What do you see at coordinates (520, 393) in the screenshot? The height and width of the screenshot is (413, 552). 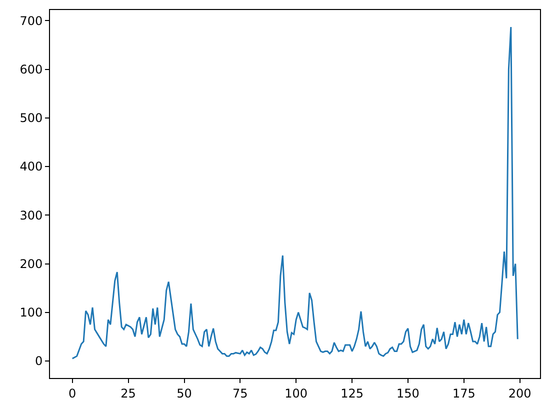 I see `x-tick-label: 200` at bounding box center [520, 393].